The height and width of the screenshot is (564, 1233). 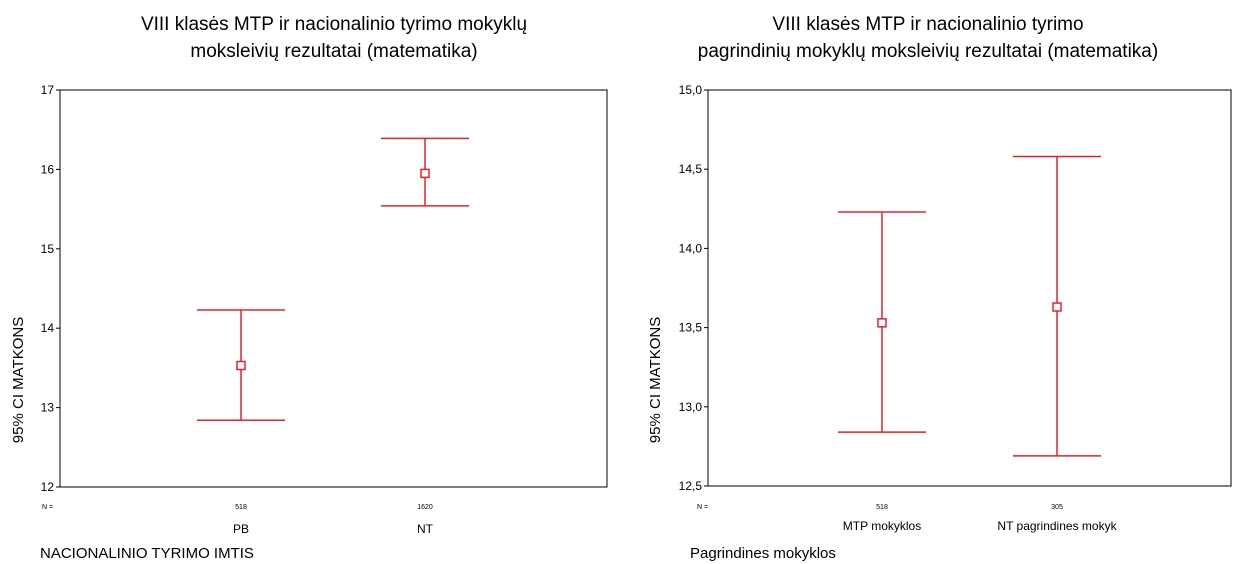 What do you see at coordinates (18, 380) in the screenshot?
I see `chart-left-y-axis-label: 95% CI MATKONS` at bounding box center [18, 380].